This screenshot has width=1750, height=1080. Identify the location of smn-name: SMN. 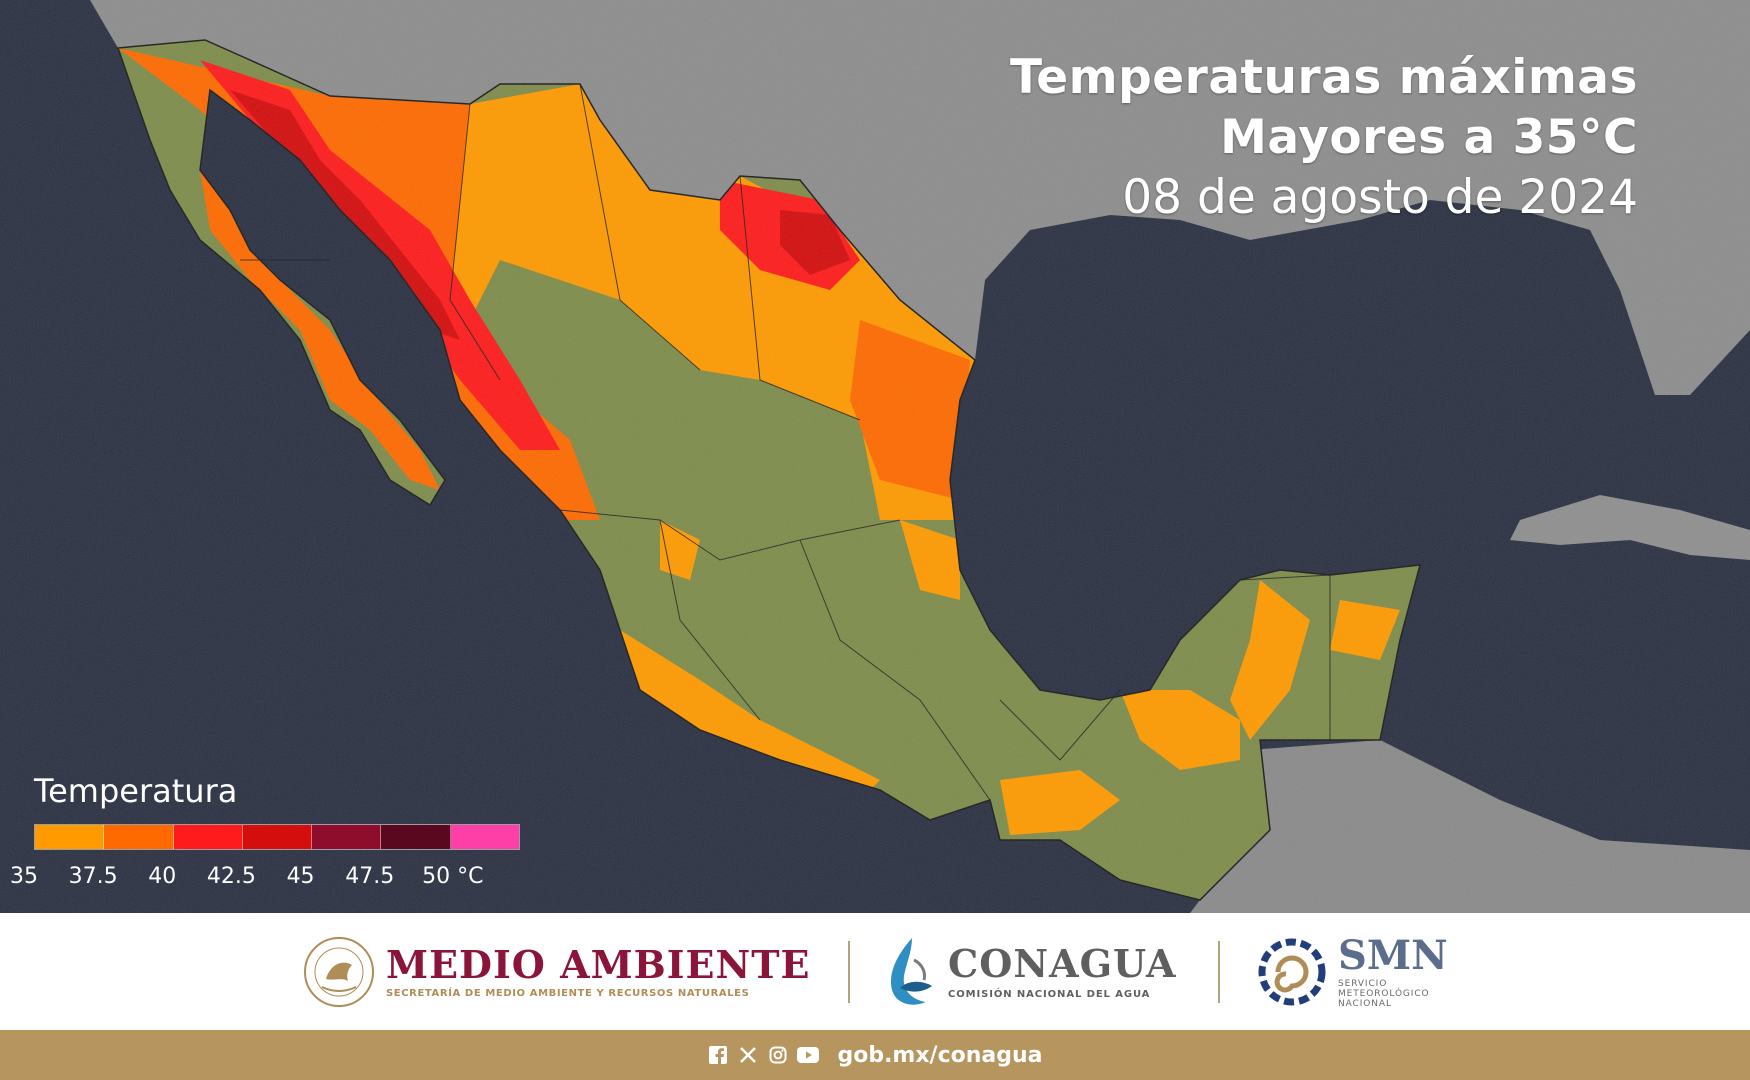
(1393, 955).